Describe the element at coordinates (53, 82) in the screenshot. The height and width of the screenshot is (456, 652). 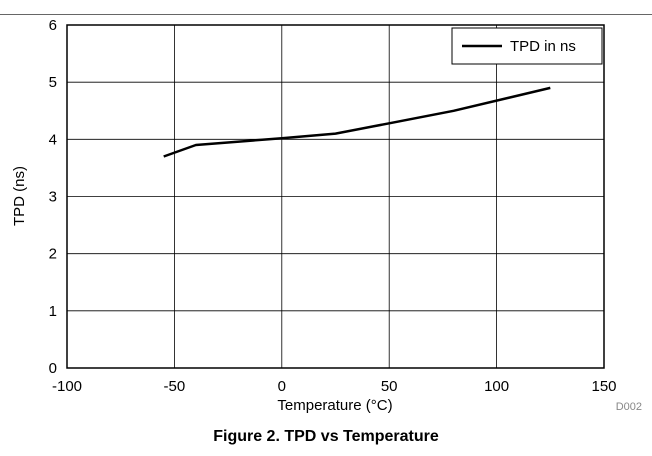
I see `y-tick-label: 5` at that location.